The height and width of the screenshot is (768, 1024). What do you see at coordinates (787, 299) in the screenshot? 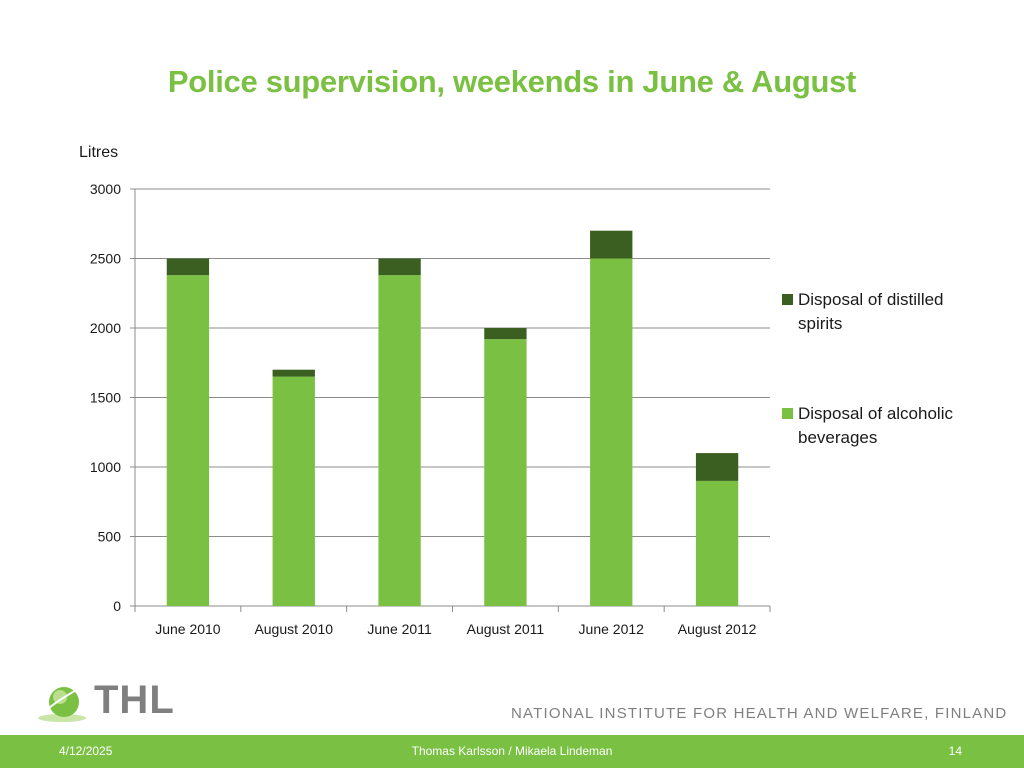
I see `legend-swatch-distilled` at bounding box center [787, 299].